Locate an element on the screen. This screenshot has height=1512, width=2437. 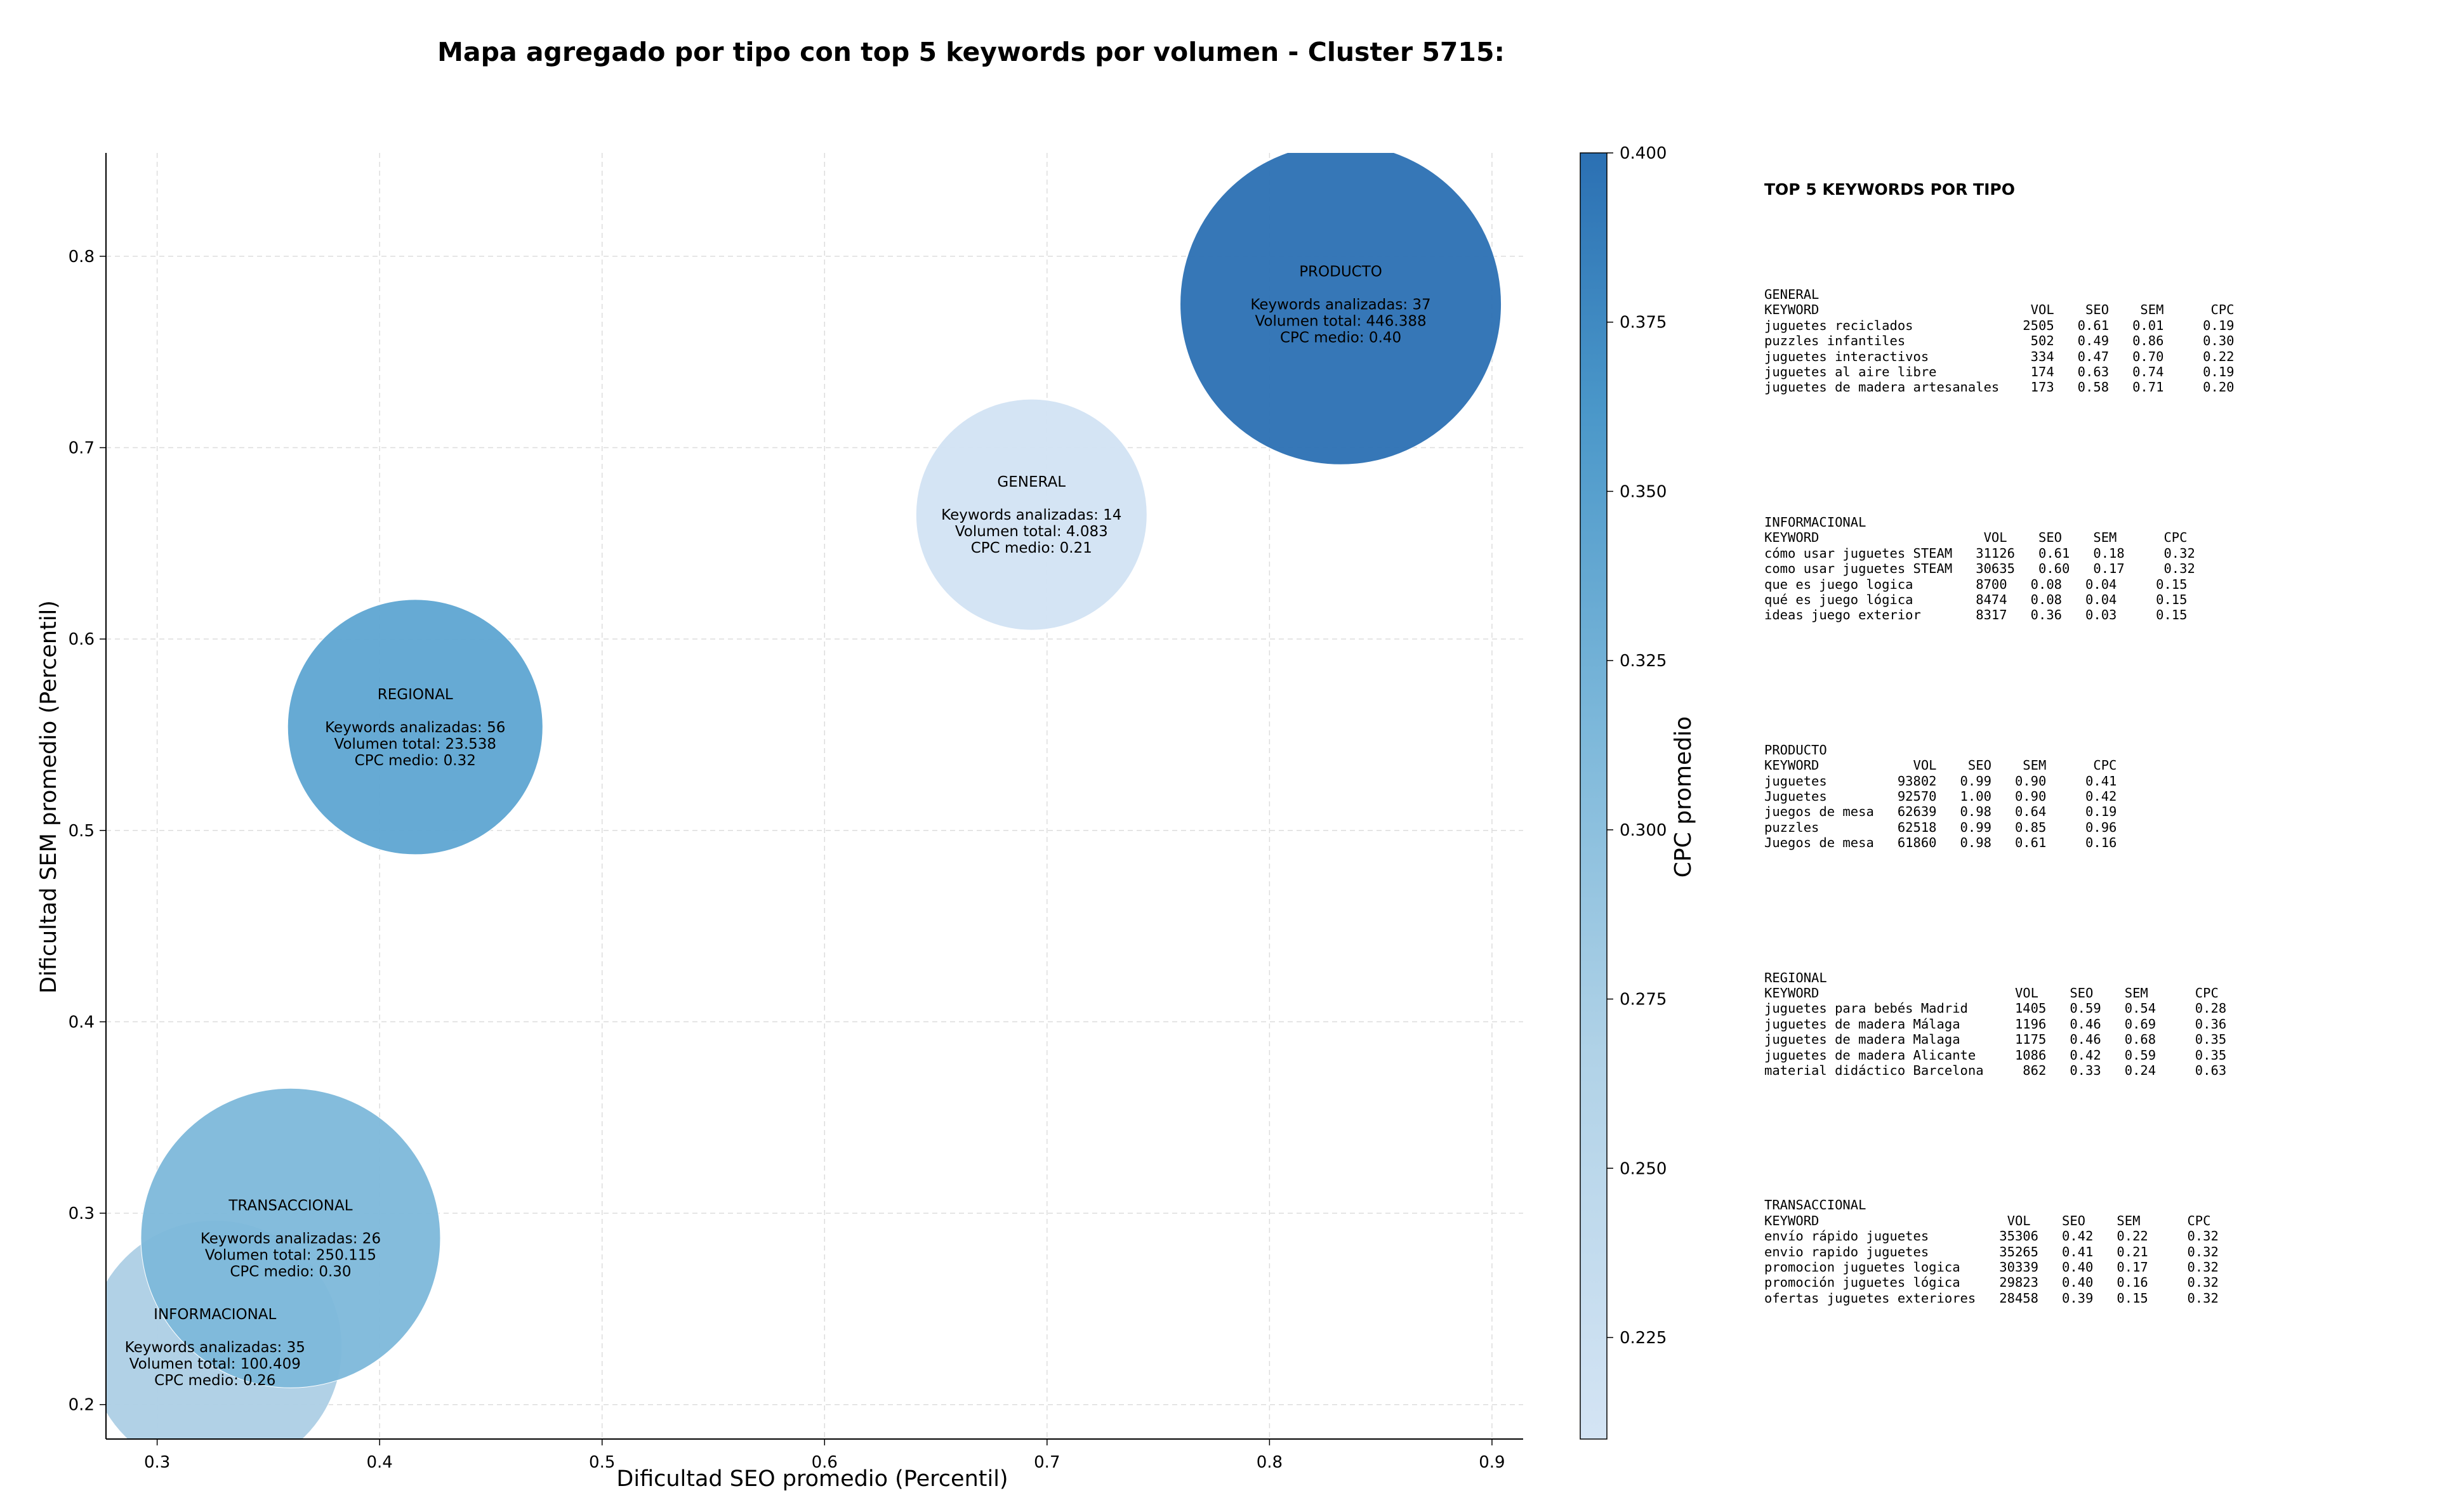
bubble-label: Volumen total: 446.388 is located at coordinates (1340, 321).